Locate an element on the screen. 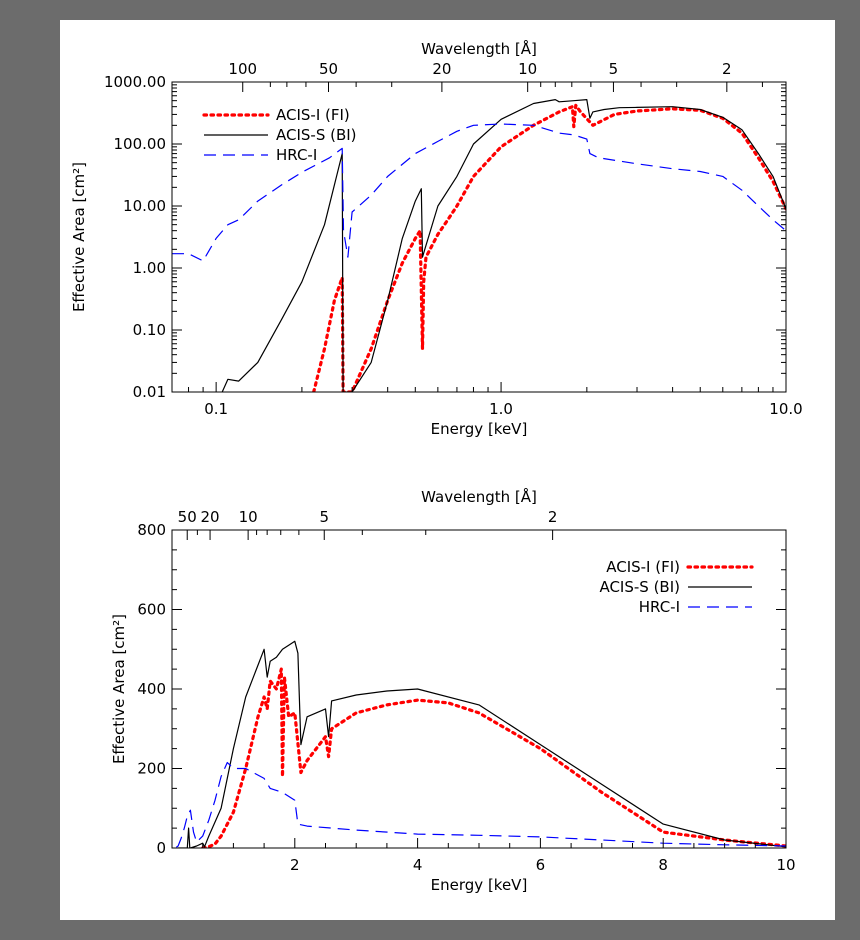 The image size is (860, 940). y-tick-label: 1.00 is located at coordinates (149, 268).